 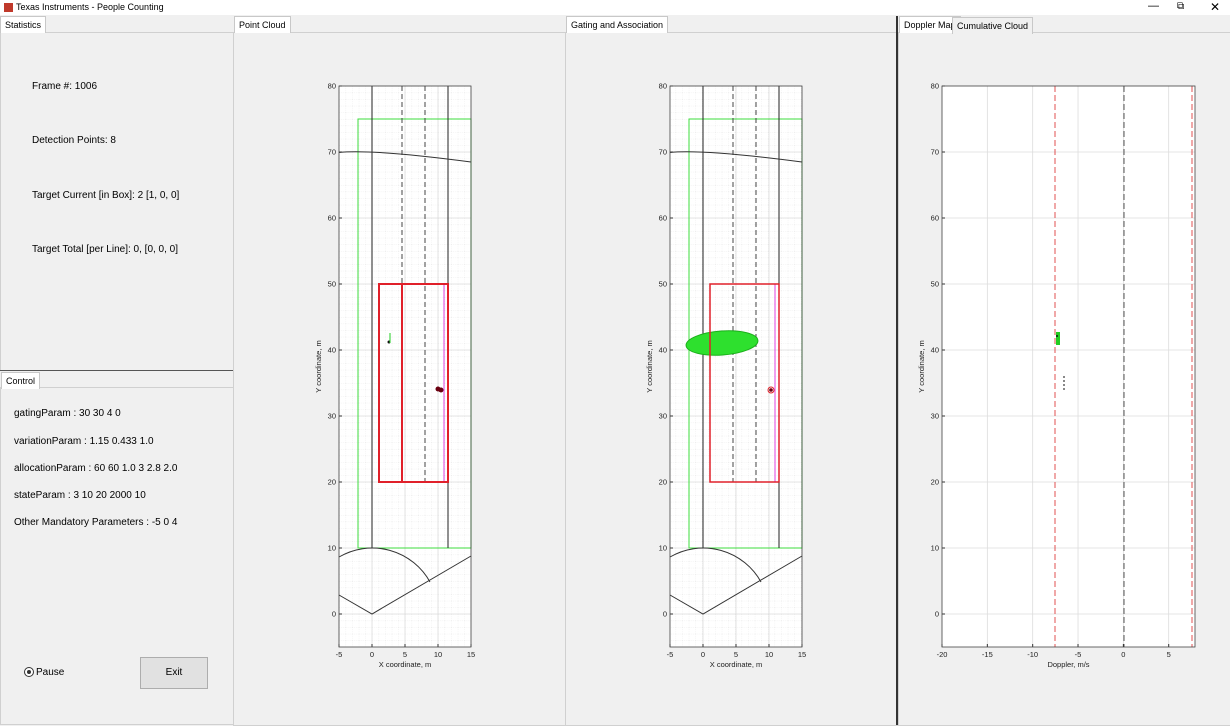 What do you see at coordinates (1215, 7) in the screenshot?
I see `close-button: ✕` at bounding box center [1215, 7].